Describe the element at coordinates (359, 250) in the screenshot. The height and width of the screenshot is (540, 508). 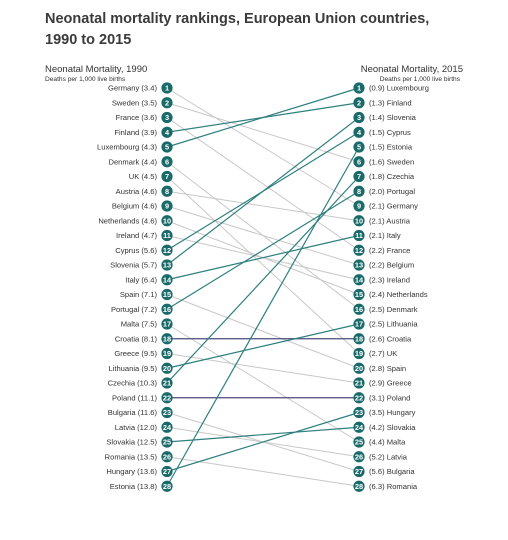
I see `right-rank-number: 12` at that location.